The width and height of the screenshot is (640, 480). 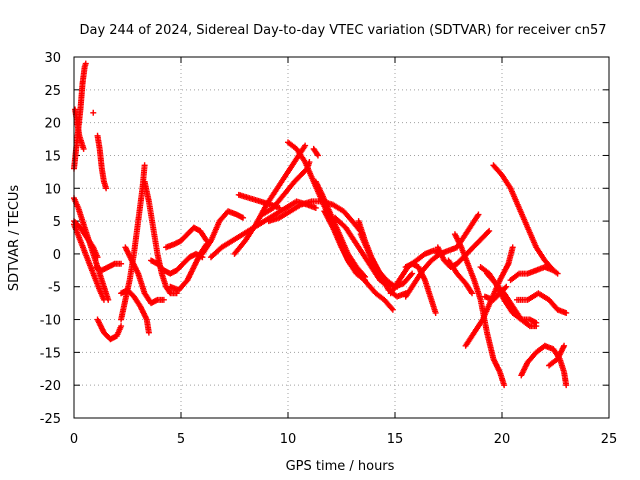 I want to click on x-tick-label: 0, so click(x=74, y=439).